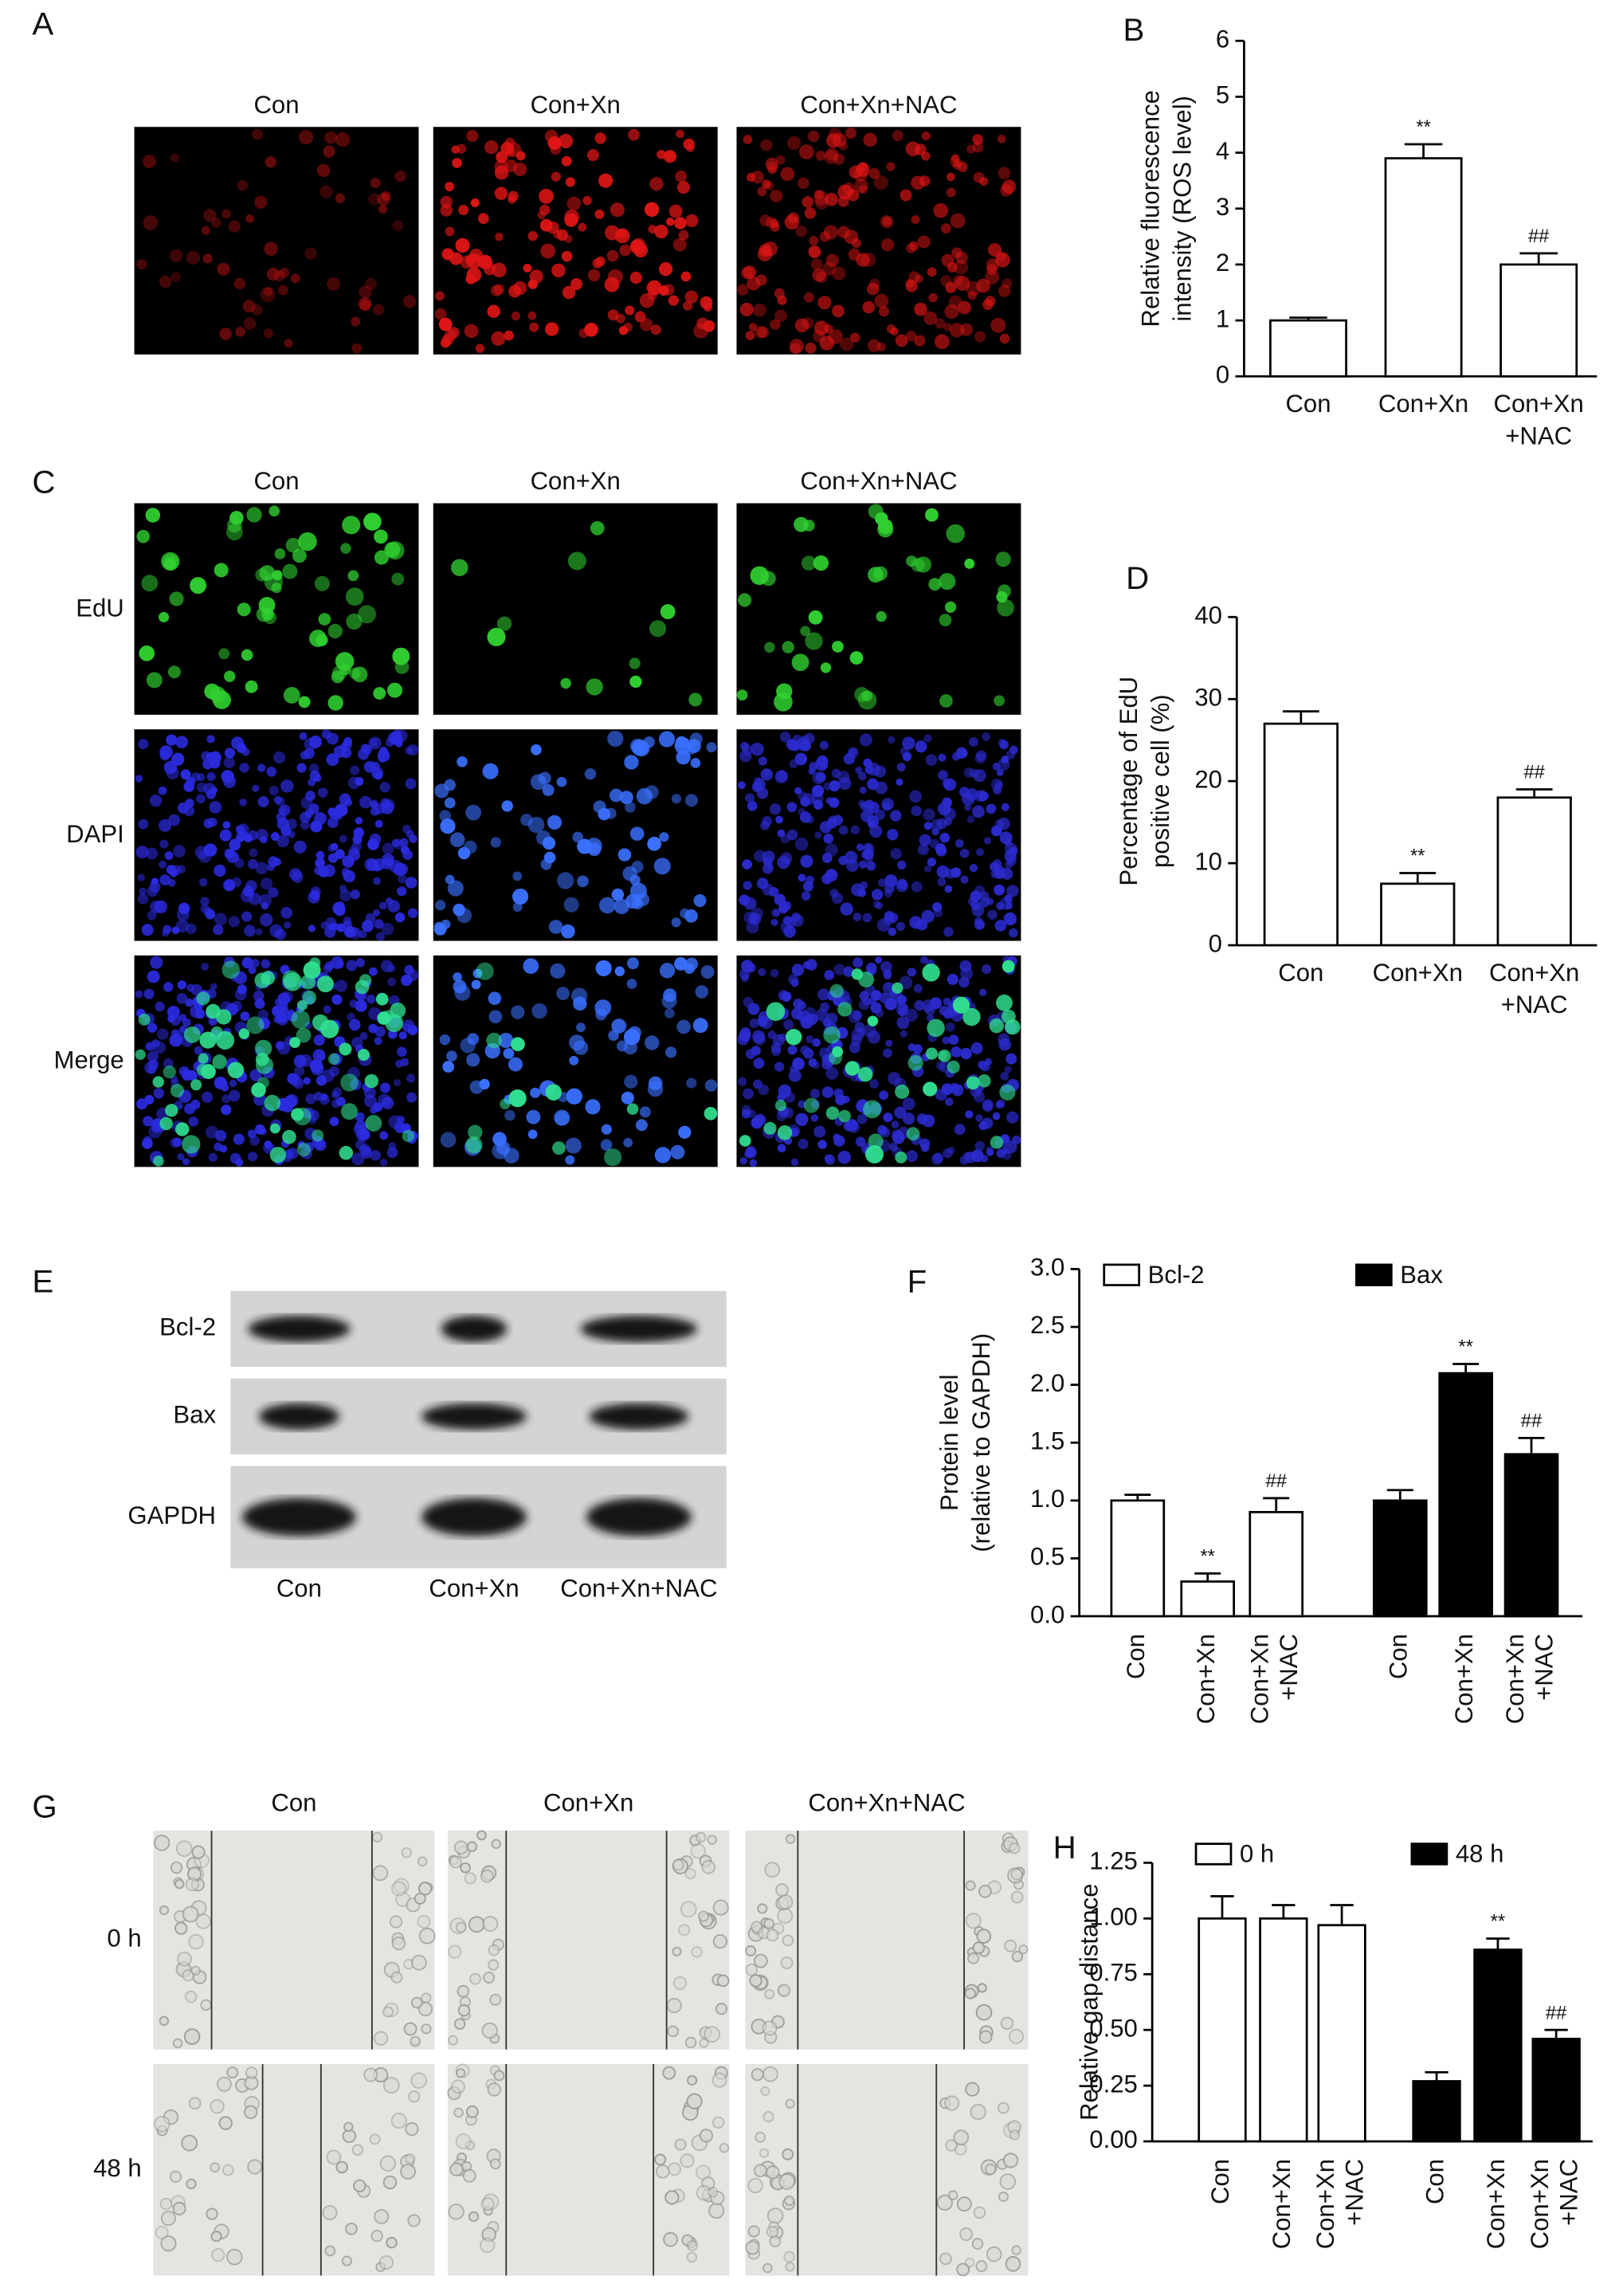 The image size is (1619, 2296). What do you see at coordinates (1289, 1667) in the screenshot?
I see `x-tick-label: +NAC` at bounding box center [1289, 1667].